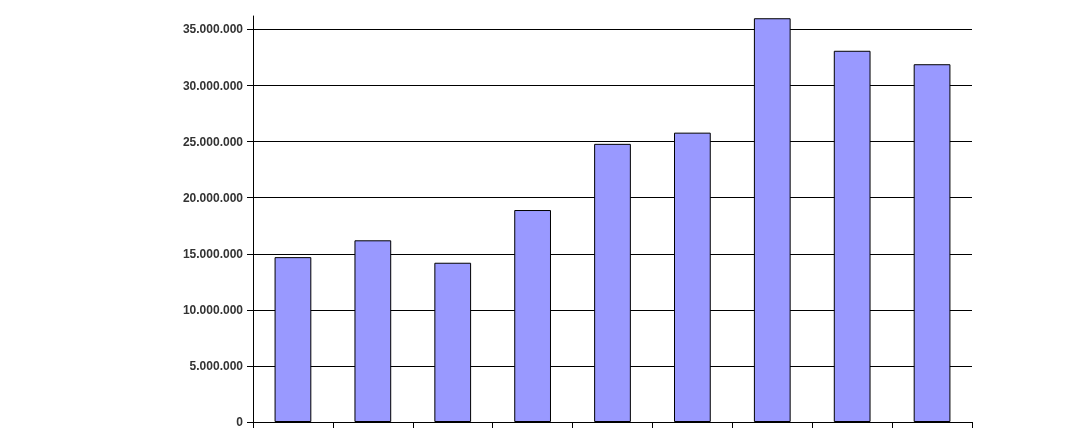 The height and width of the screenshot is (437, 1092). What do you see at coordinates (213, 253) in the screenshot?
I see `y-tick-label: 15.000.000` at bounding box center [213, 253].